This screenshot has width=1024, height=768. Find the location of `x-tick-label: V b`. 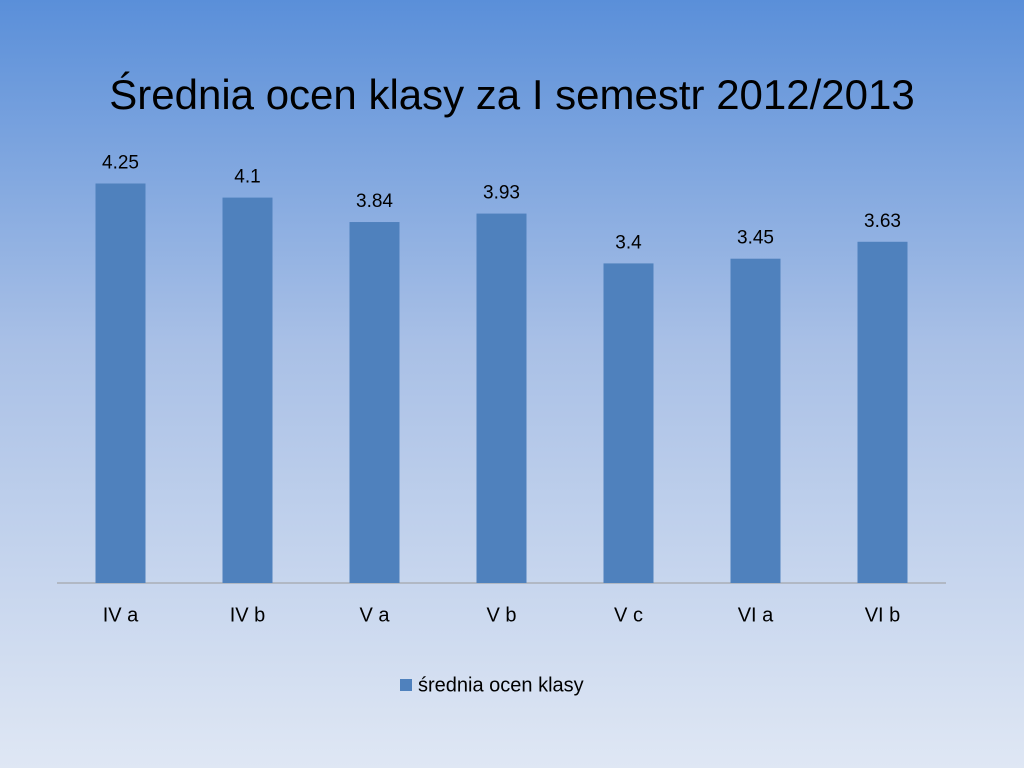

x-tick-label: V b is located at coordinates (501, 615).